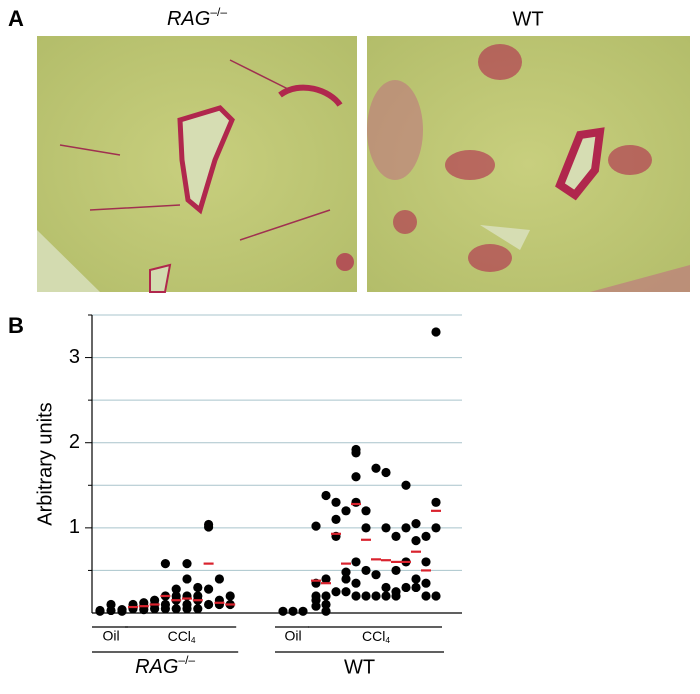 This screenshot has height=694, width=700. What do you see at coordinates (45, 463) in the screenshot?
I see `y-axis-label: Arbitrary units` at bounding box center [45, 463].